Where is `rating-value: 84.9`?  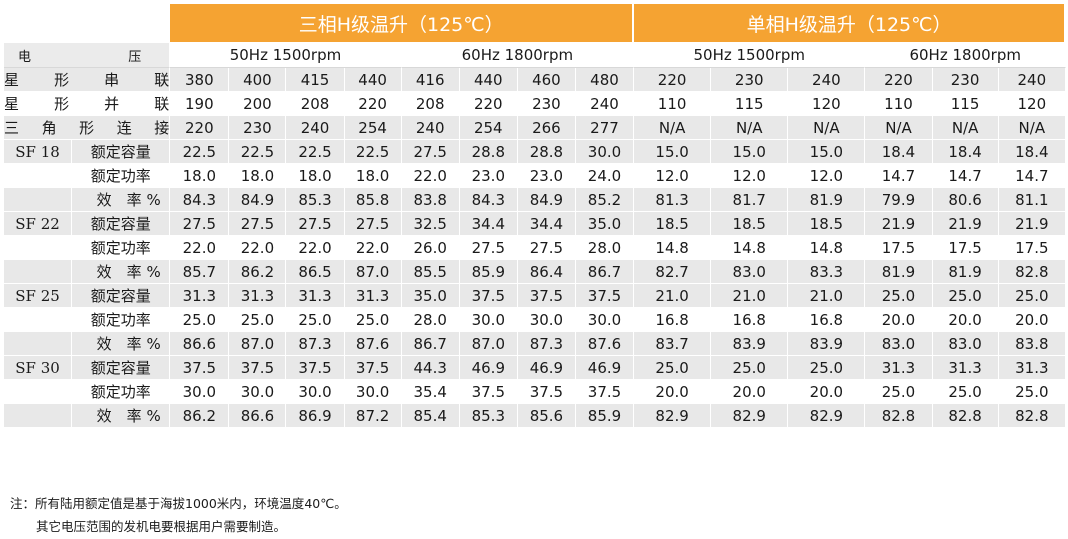
rating-value: 84.9 is located at coordinates (546, 200).